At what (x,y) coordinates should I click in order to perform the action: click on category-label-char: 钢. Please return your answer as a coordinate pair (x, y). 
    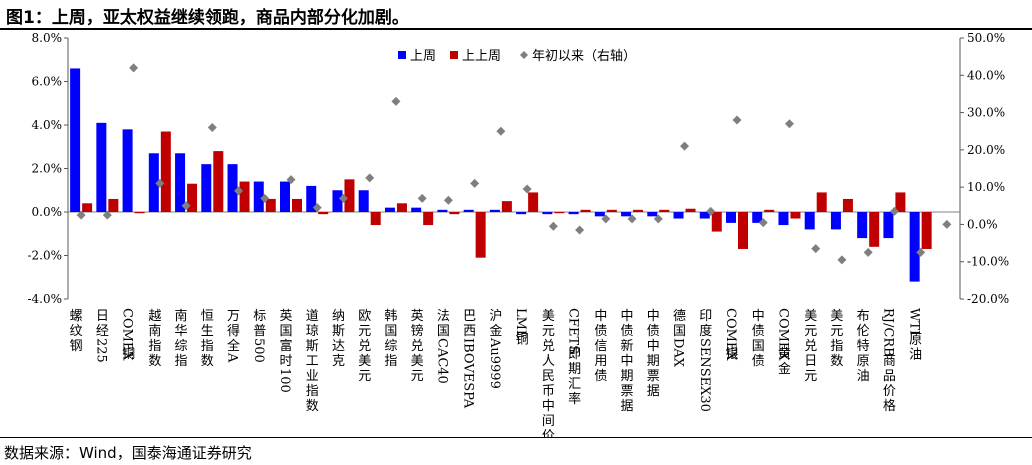
    Looking at the image, I should click on (76, 346).